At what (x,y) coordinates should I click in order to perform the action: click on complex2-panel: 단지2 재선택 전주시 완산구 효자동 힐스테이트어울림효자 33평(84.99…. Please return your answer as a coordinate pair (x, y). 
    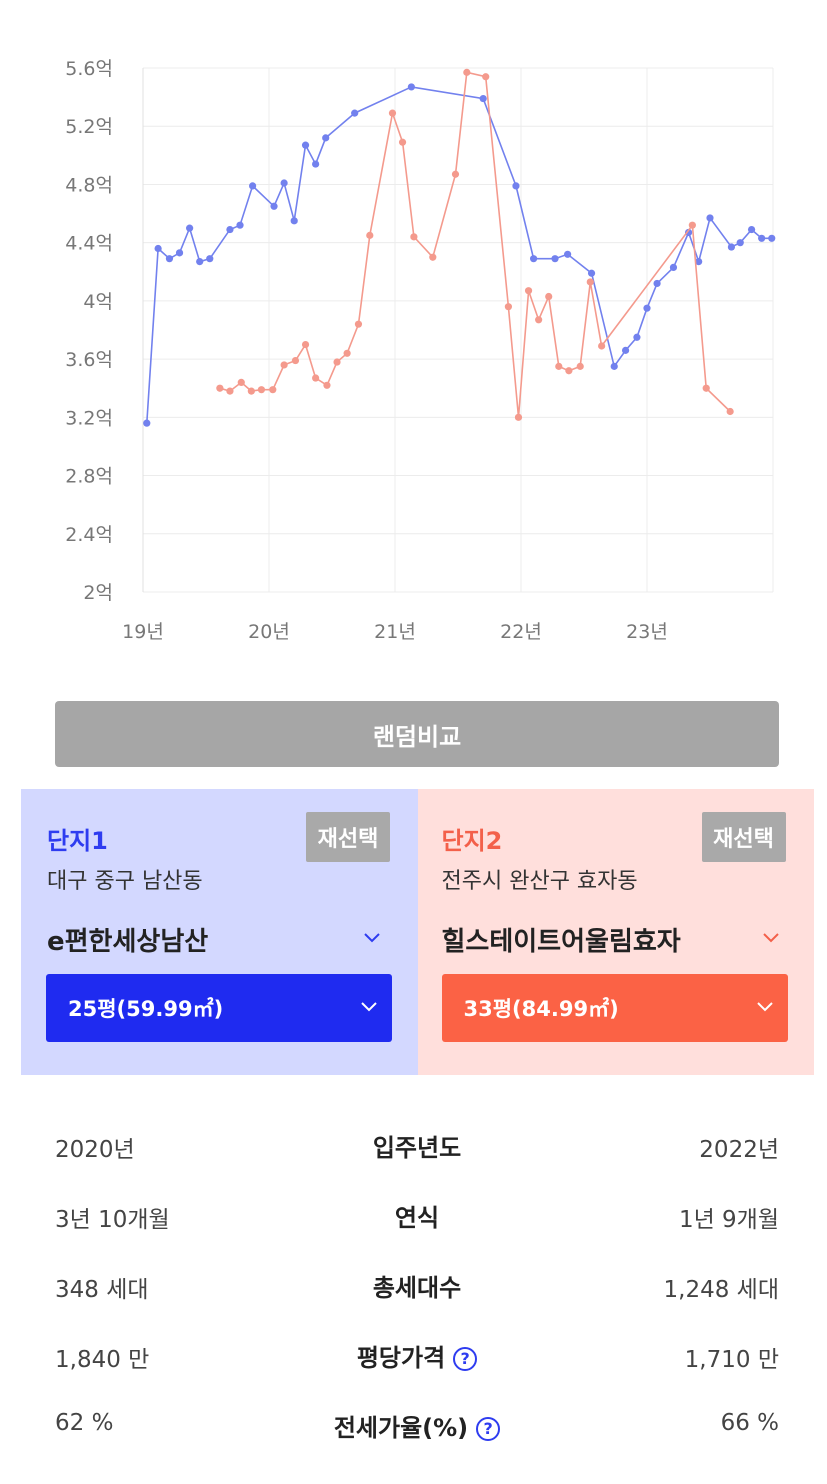
    Looking at the image, I should click on (615, 932).